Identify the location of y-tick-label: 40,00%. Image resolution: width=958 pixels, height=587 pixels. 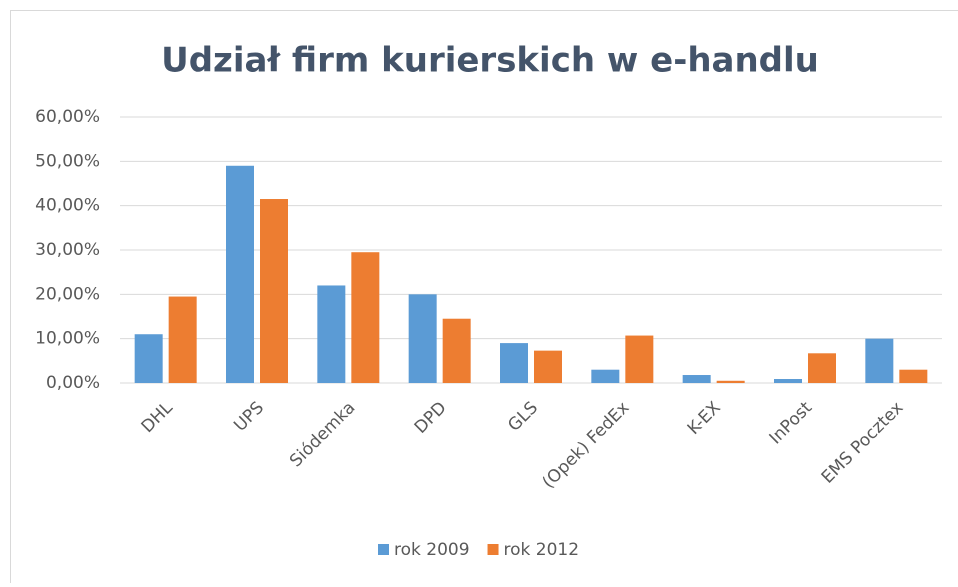
(67, 206).